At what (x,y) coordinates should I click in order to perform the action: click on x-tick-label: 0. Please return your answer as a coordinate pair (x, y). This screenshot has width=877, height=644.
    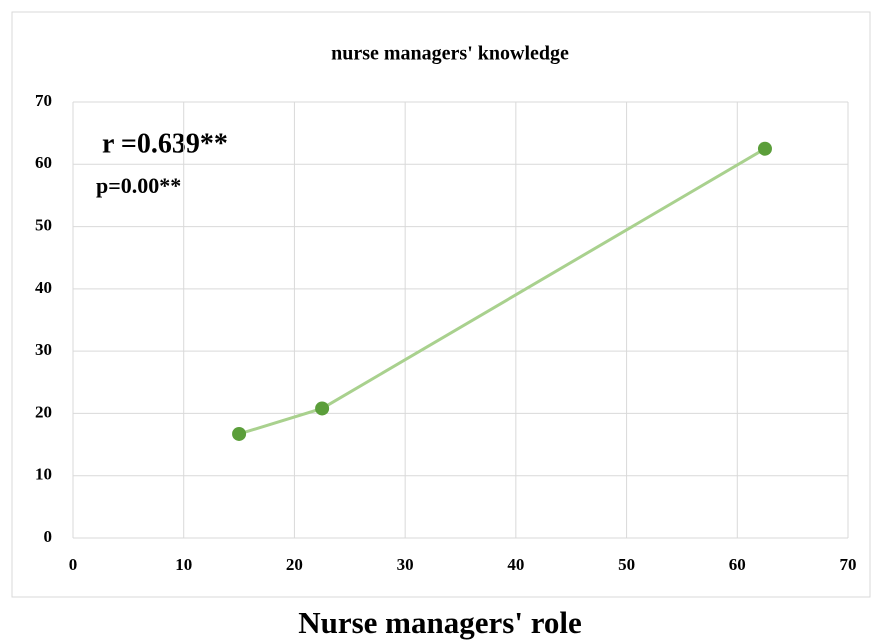
    Looking at the image, I should click on (73, 564).